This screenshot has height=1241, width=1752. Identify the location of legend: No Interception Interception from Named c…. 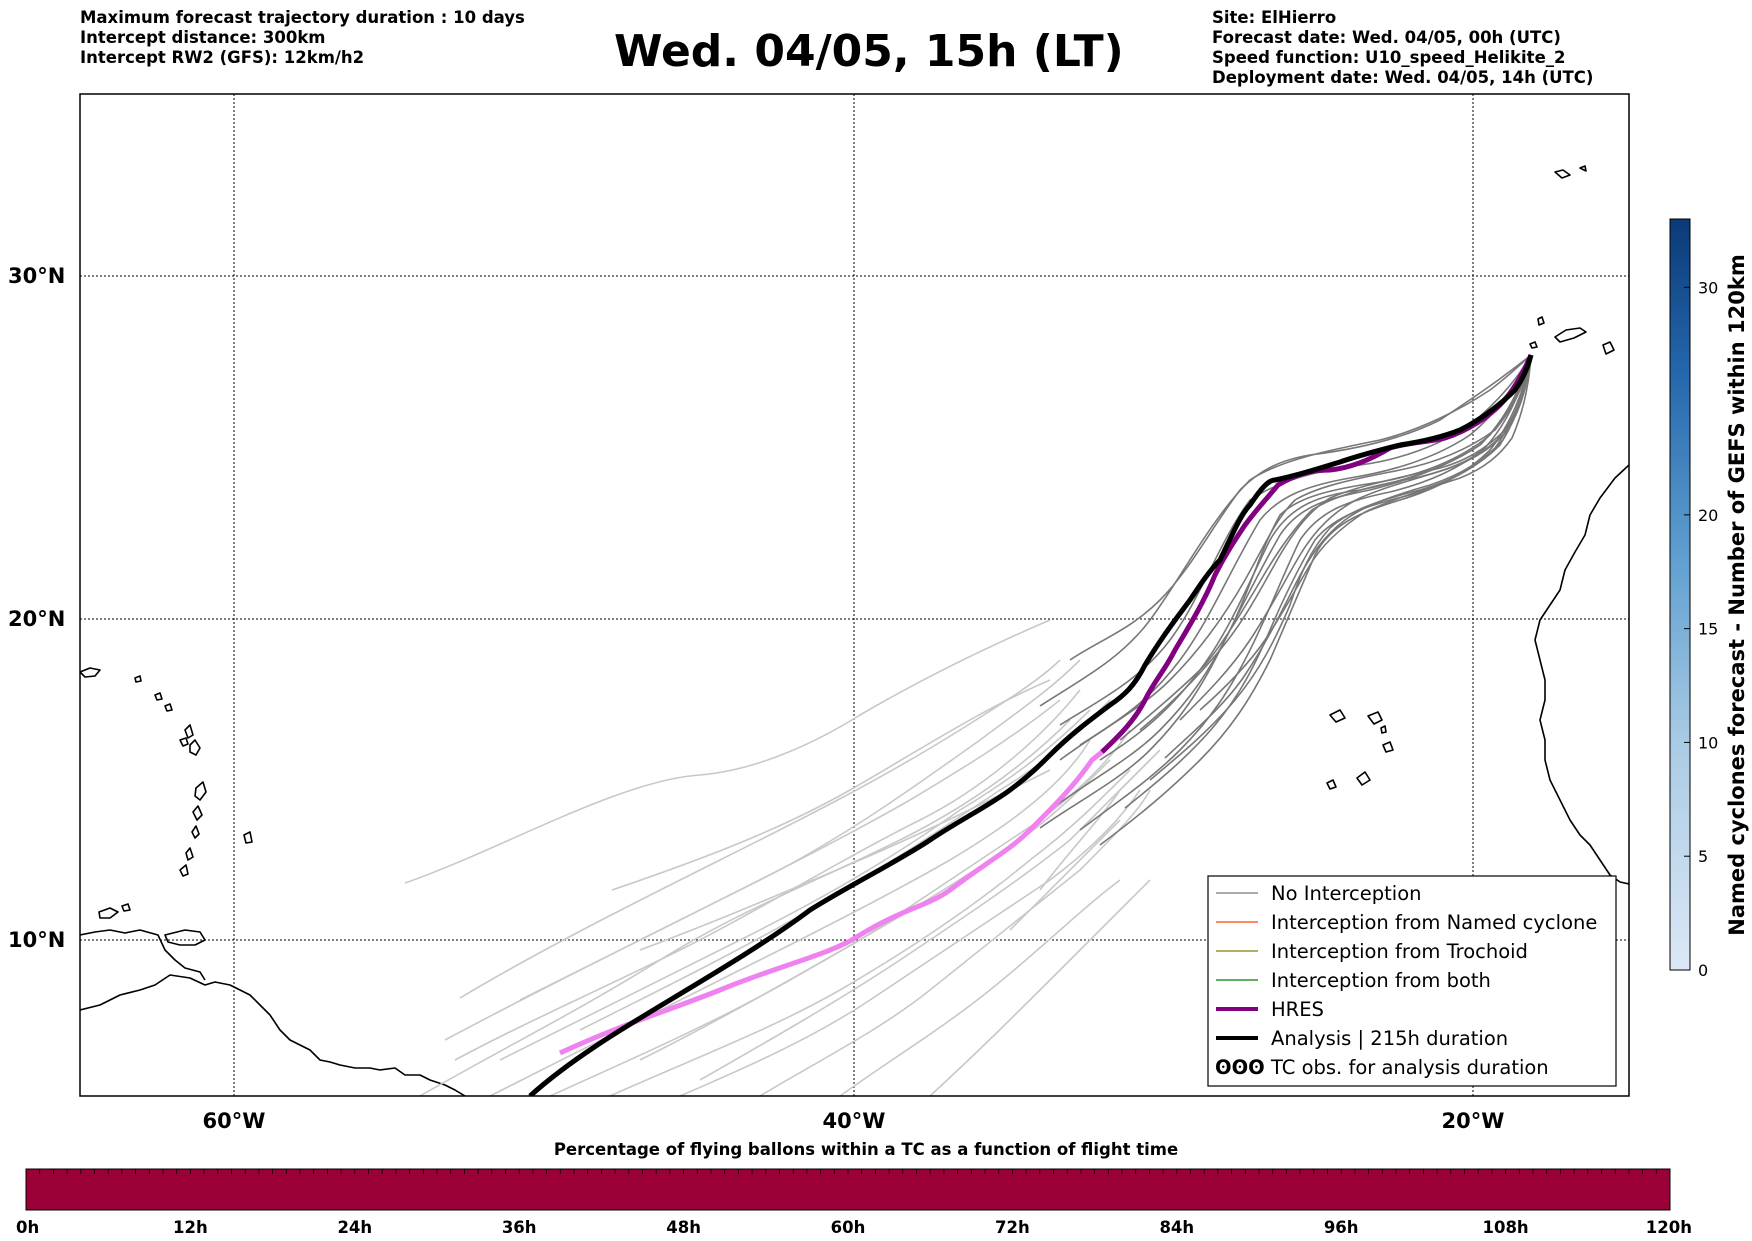
(1412, 981).